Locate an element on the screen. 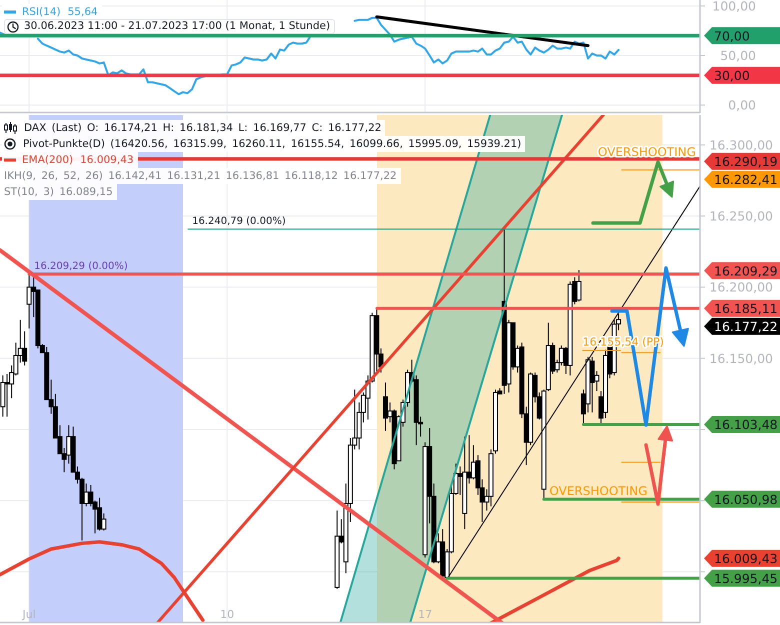  ref-line-label: 30,00 is located at coordinates (732, 75).